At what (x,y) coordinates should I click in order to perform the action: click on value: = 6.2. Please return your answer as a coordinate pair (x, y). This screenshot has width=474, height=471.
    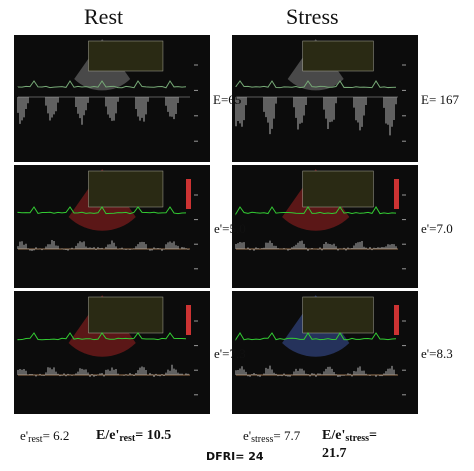
    Looking at the image, I should click on (56, 435).